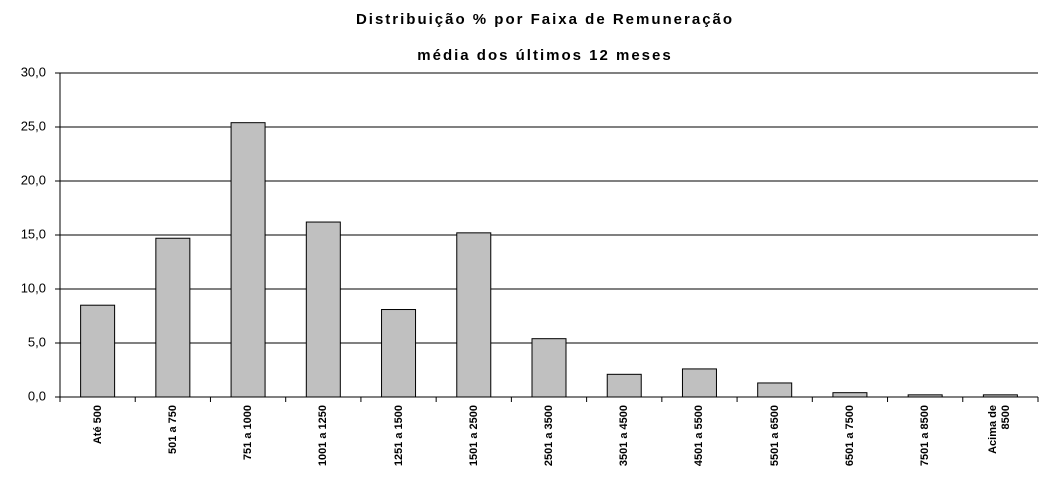 The image size is (1040, 493). I want to click on x-tick-label: 1501 a 2500, so click(473, 436).